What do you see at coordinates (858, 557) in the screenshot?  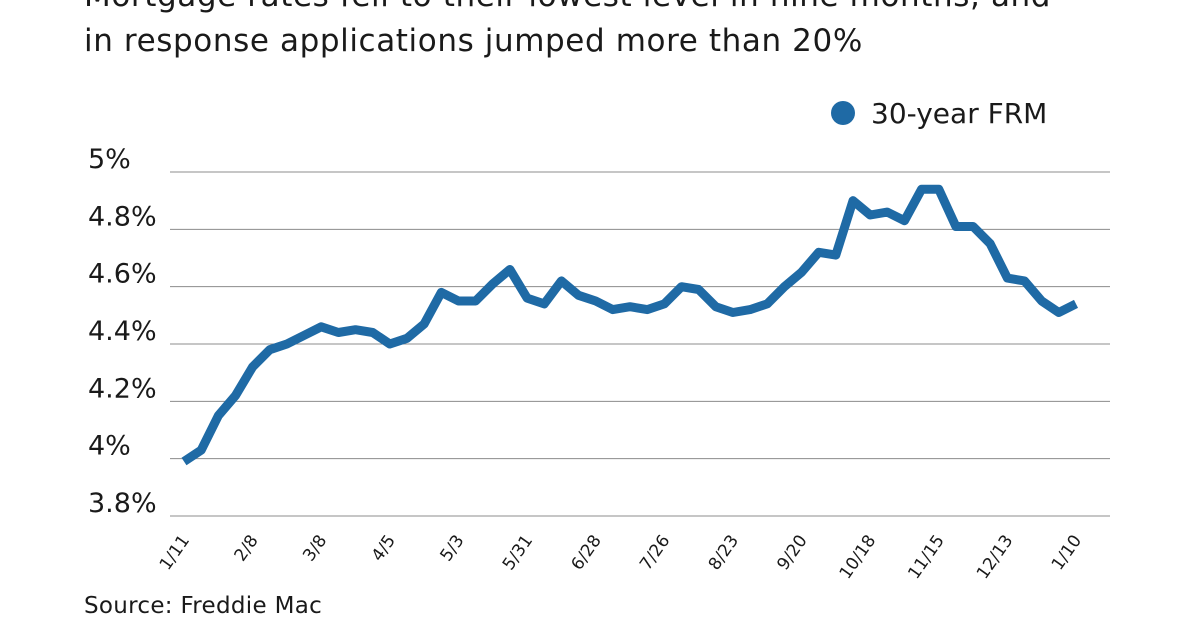 I see `x-tick-label: 10/18` at bounding box center [858, 557].